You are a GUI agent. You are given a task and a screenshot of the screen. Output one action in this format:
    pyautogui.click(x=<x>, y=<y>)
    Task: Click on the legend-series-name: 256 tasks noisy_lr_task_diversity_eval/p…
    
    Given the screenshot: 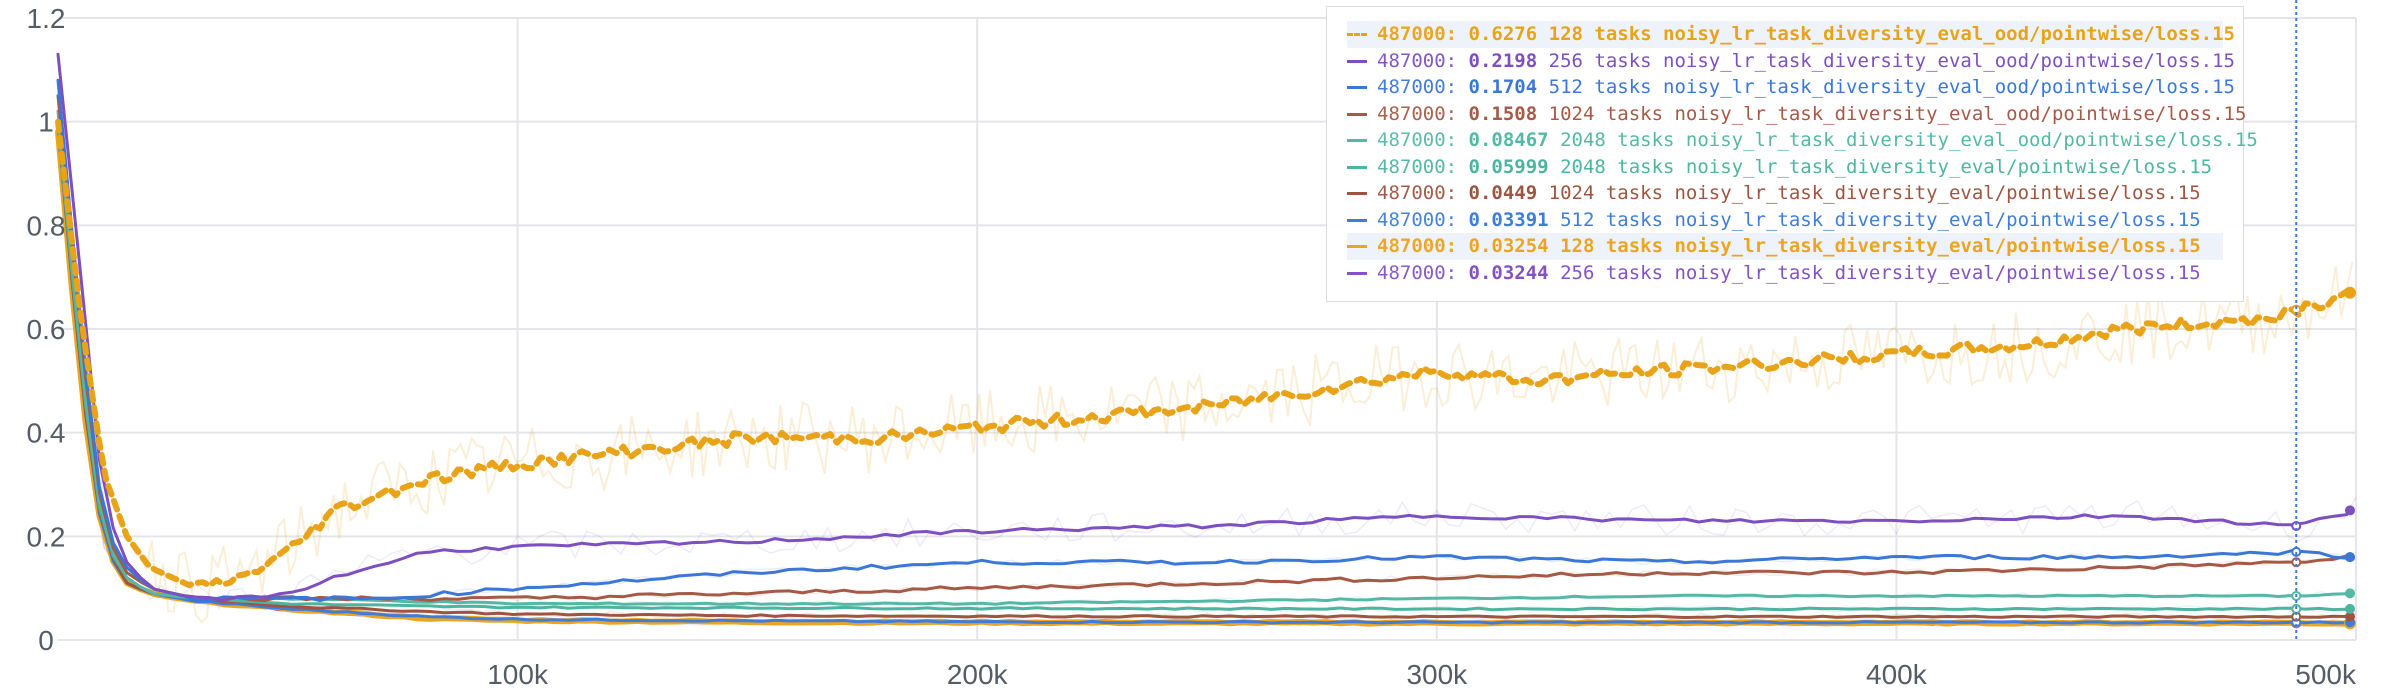 What is the action you would take?
    pyautogui.click(x=1880, y=272)
    